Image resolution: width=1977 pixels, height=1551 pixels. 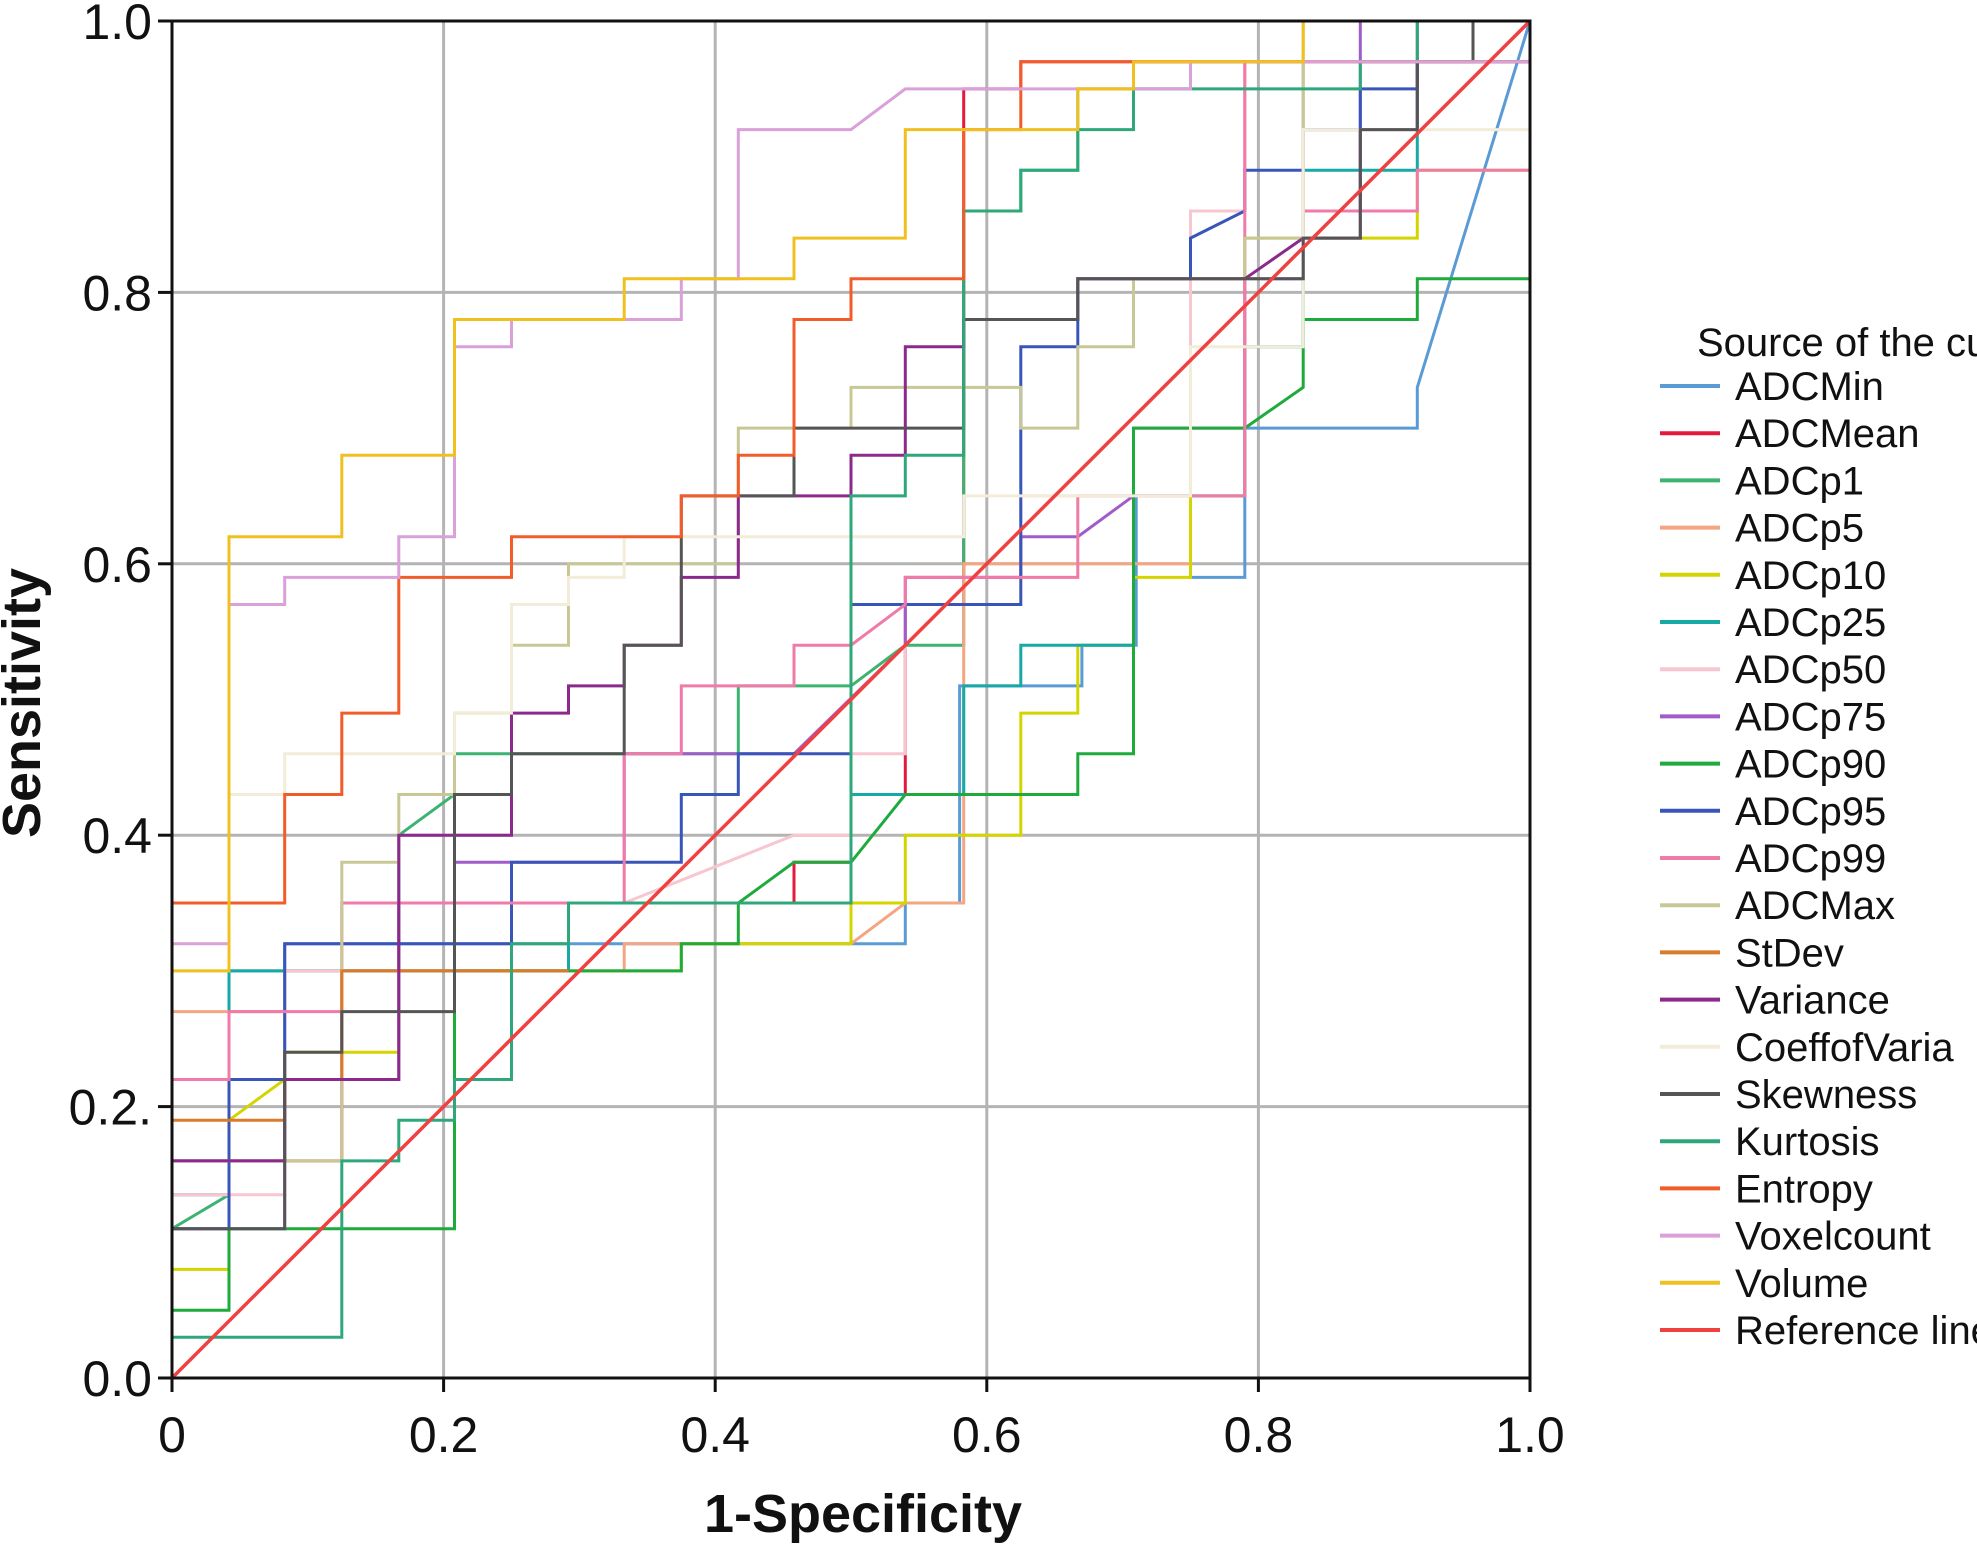 What do you see at coordinates (715, 1435) in the screenshot?
I see `x-tick-label: 0.4` at bounding box center [715, 1435].